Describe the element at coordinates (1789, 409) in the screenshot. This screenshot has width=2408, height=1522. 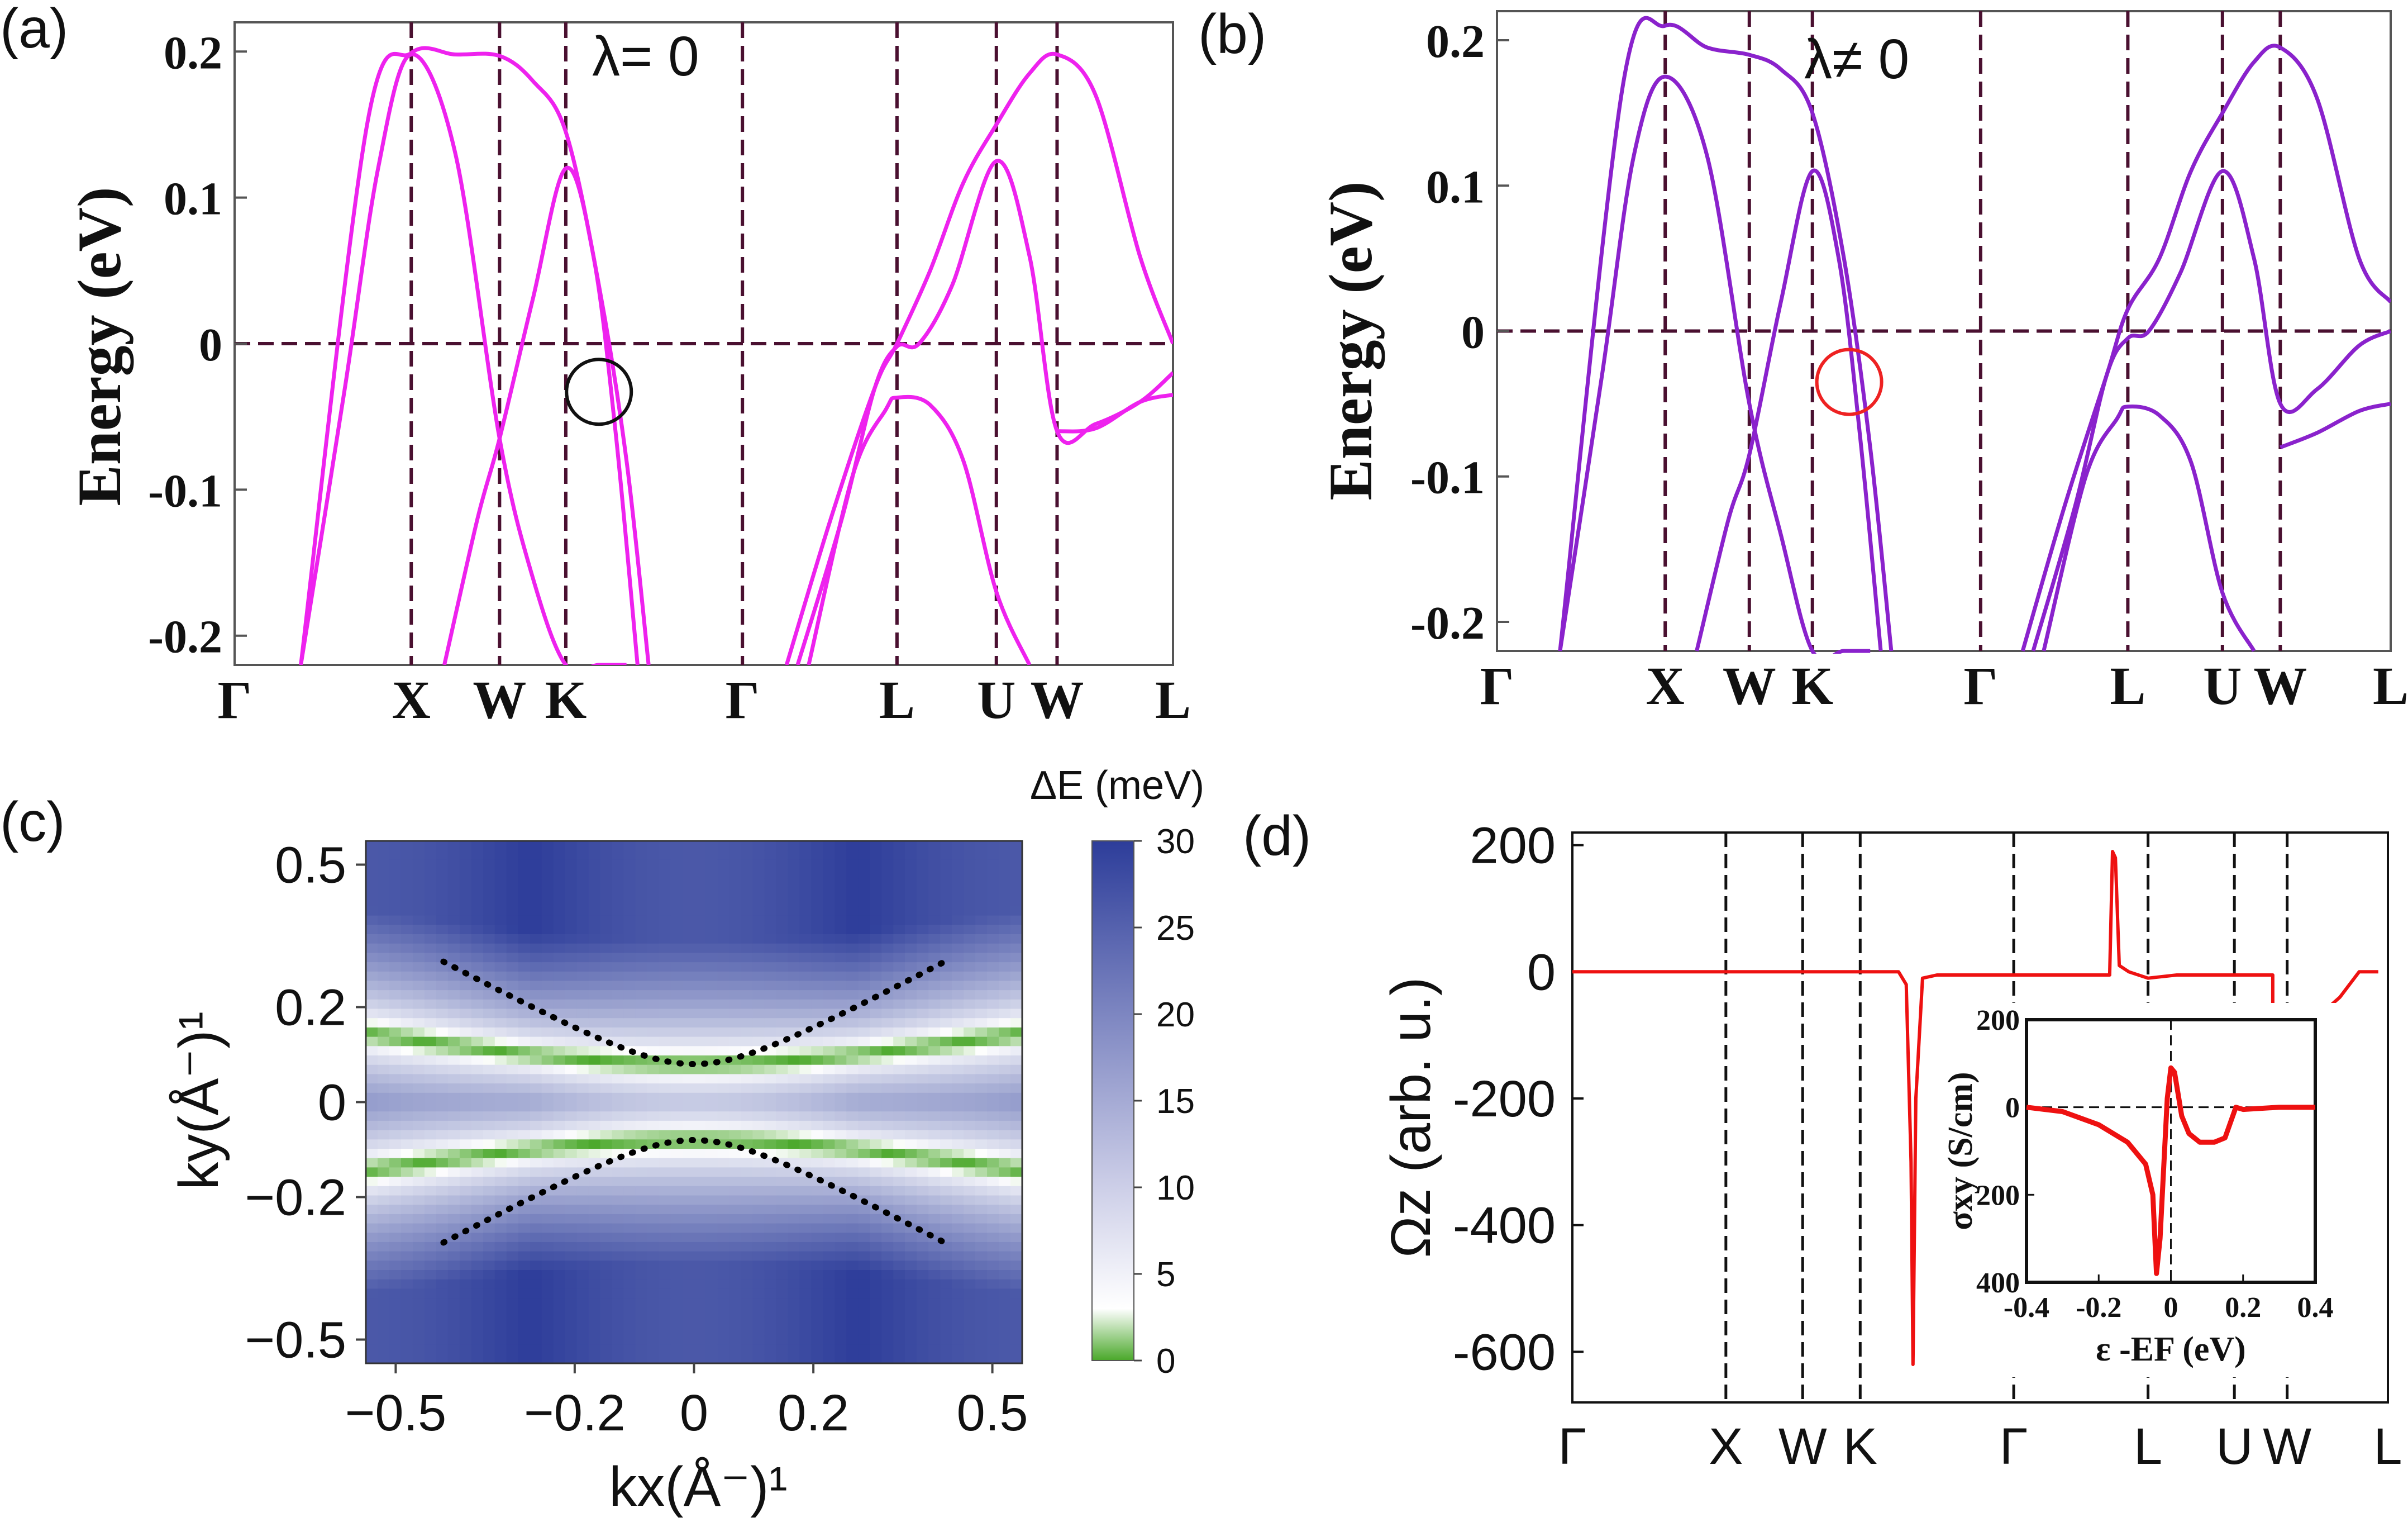
I see `panel-b-band3` at that location.